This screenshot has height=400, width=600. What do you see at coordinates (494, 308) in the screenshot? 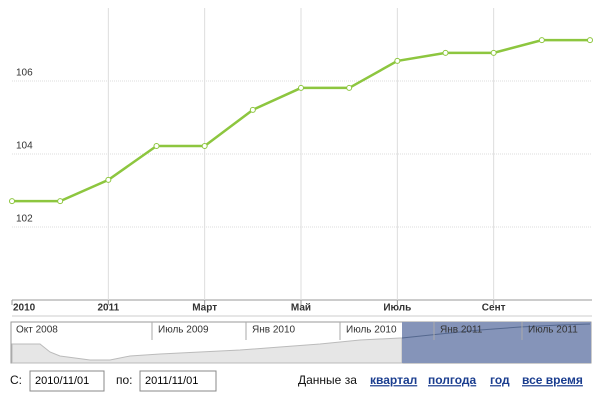
I see `x-tick-label: Сент` at bounding box center [494, 308].